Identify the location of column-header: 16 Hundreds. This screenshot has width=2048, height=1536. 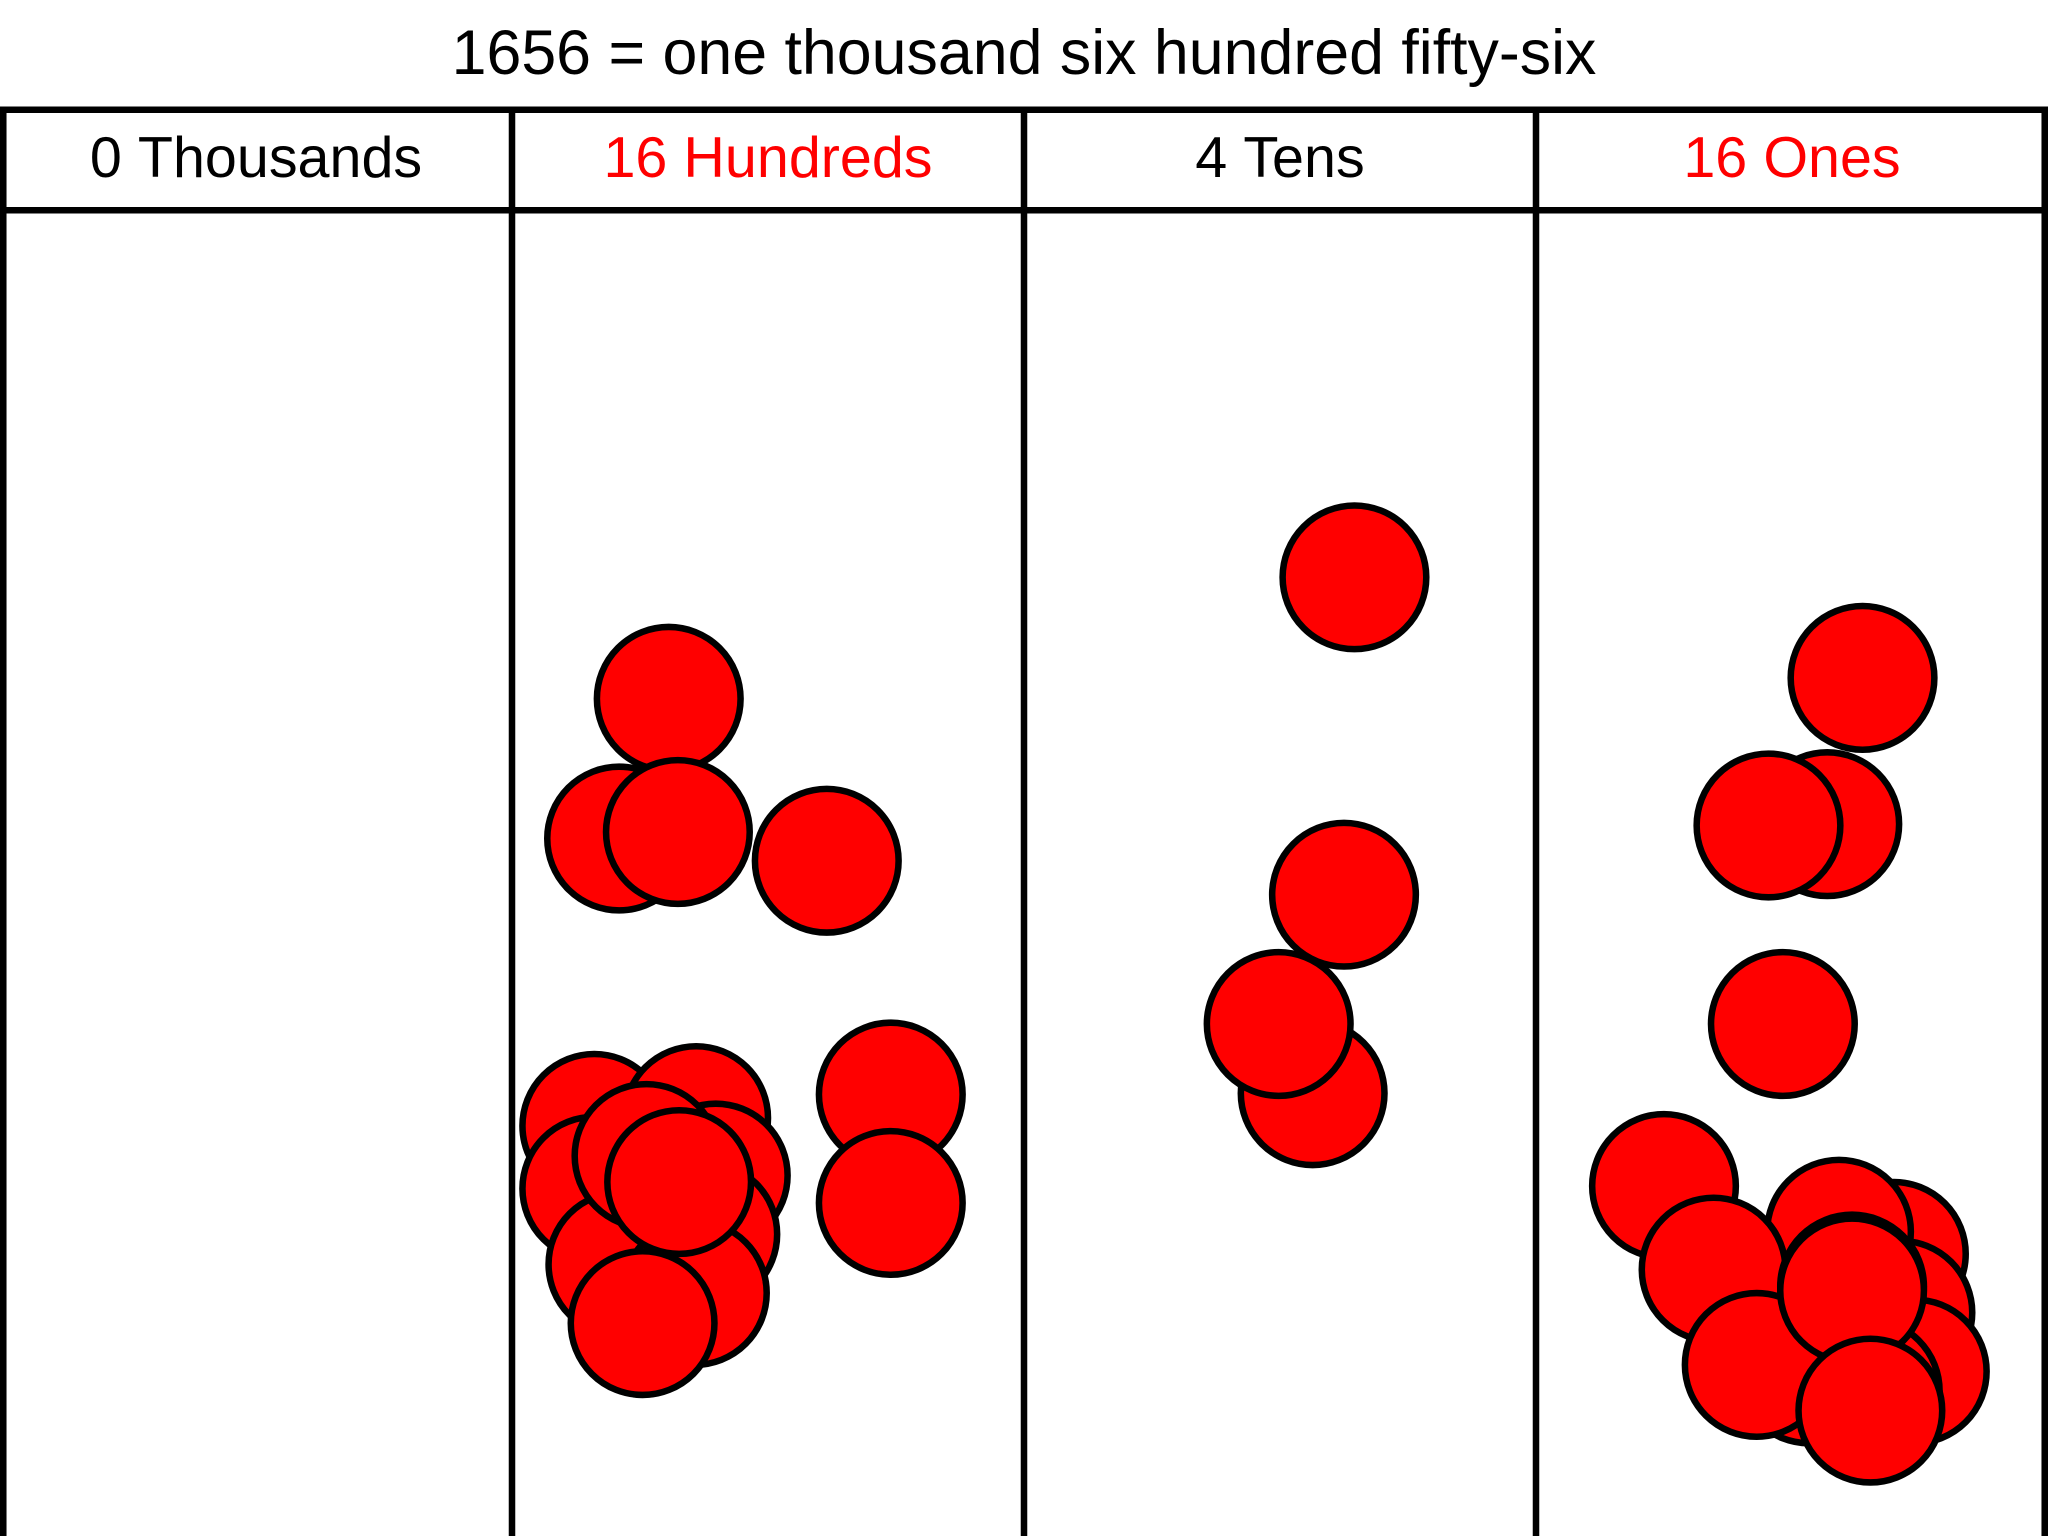
(767, 158).